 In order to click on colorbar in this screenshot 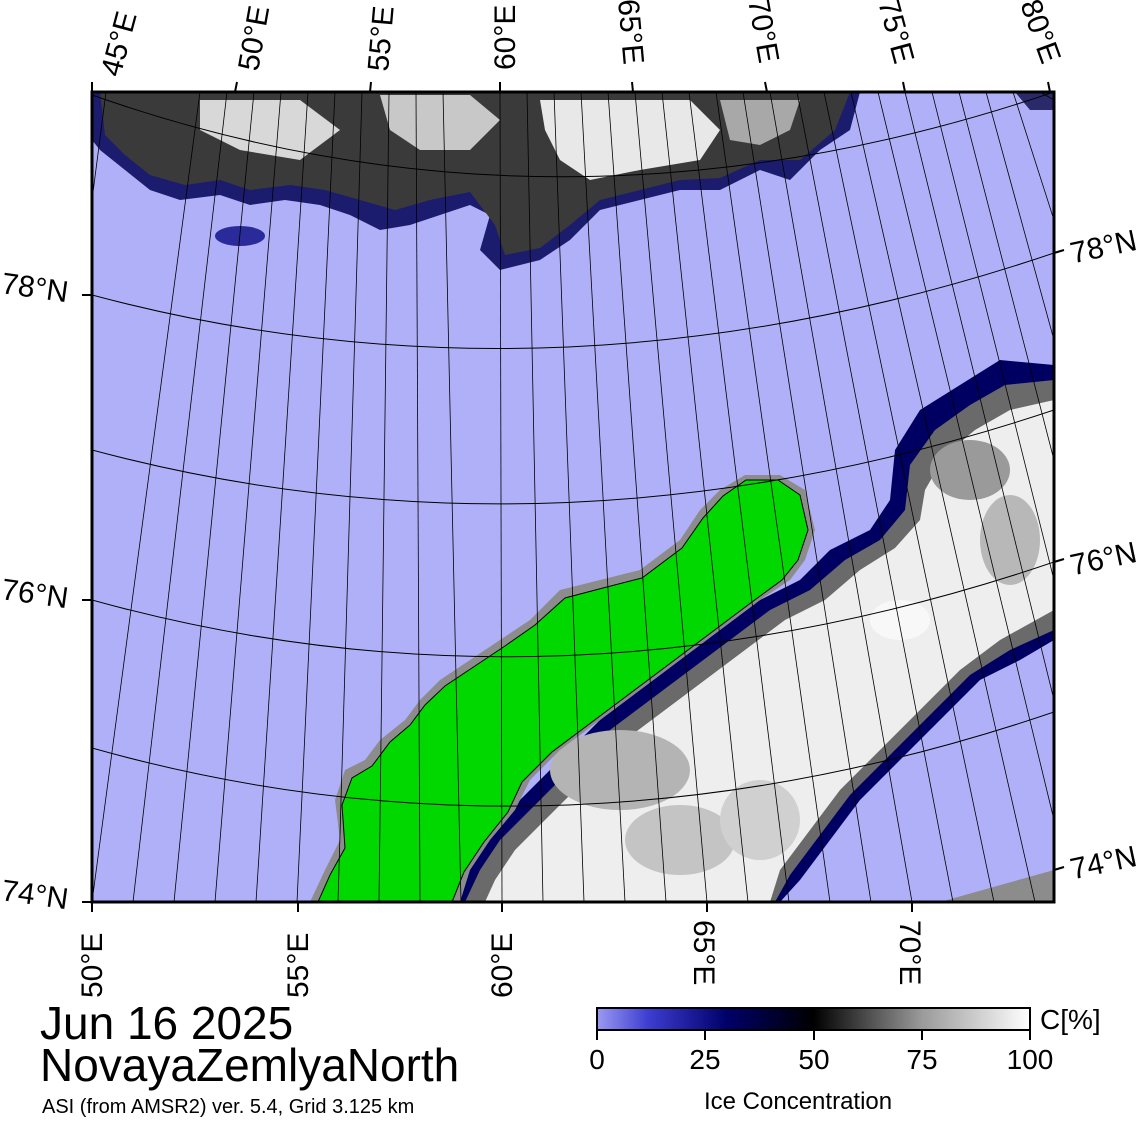, I will do `click(813, 1023)`.